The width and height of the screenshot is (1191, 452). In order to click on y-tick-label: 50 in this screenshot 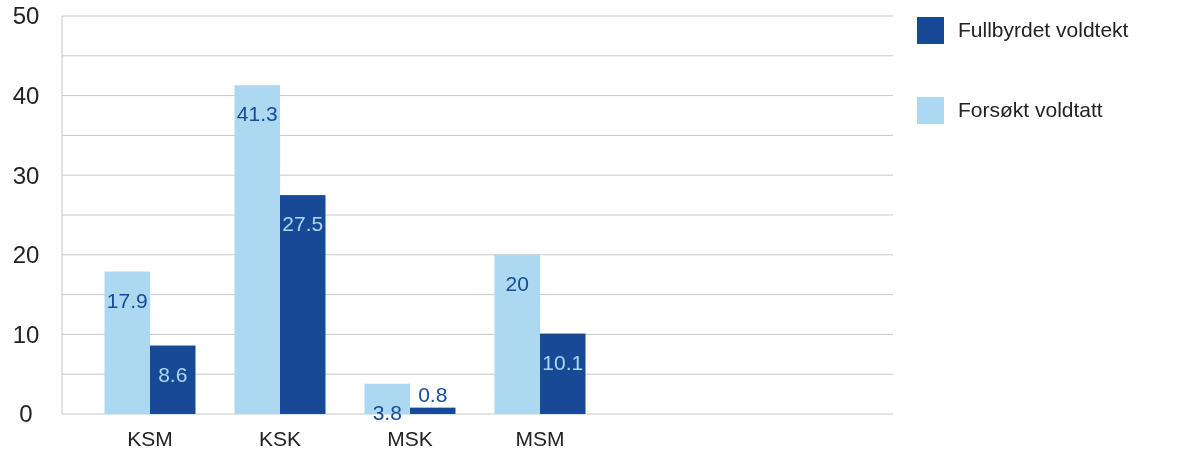, I will do `click(26, 16)`.